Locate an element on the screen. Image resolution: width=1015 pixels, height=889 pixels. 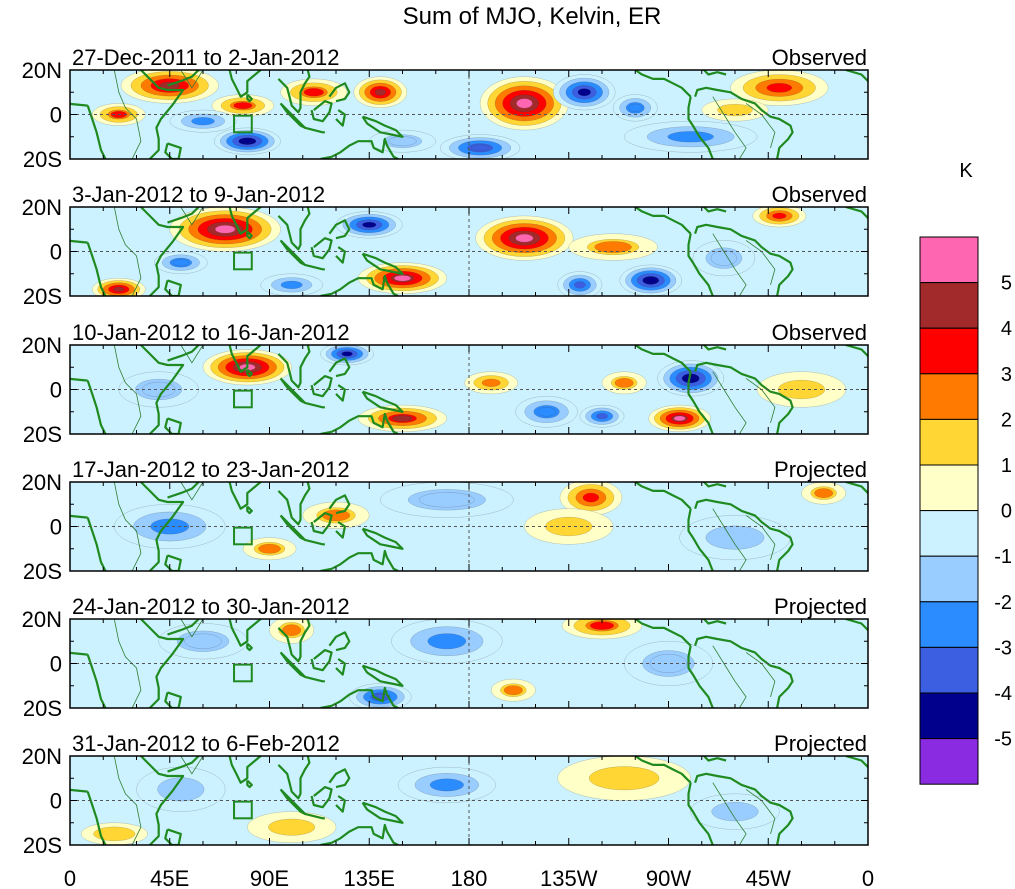
colorbar: K 5 4 3 2 1 0 -1 -2 -3 -4 -5 is located at coordinates (965, 472).